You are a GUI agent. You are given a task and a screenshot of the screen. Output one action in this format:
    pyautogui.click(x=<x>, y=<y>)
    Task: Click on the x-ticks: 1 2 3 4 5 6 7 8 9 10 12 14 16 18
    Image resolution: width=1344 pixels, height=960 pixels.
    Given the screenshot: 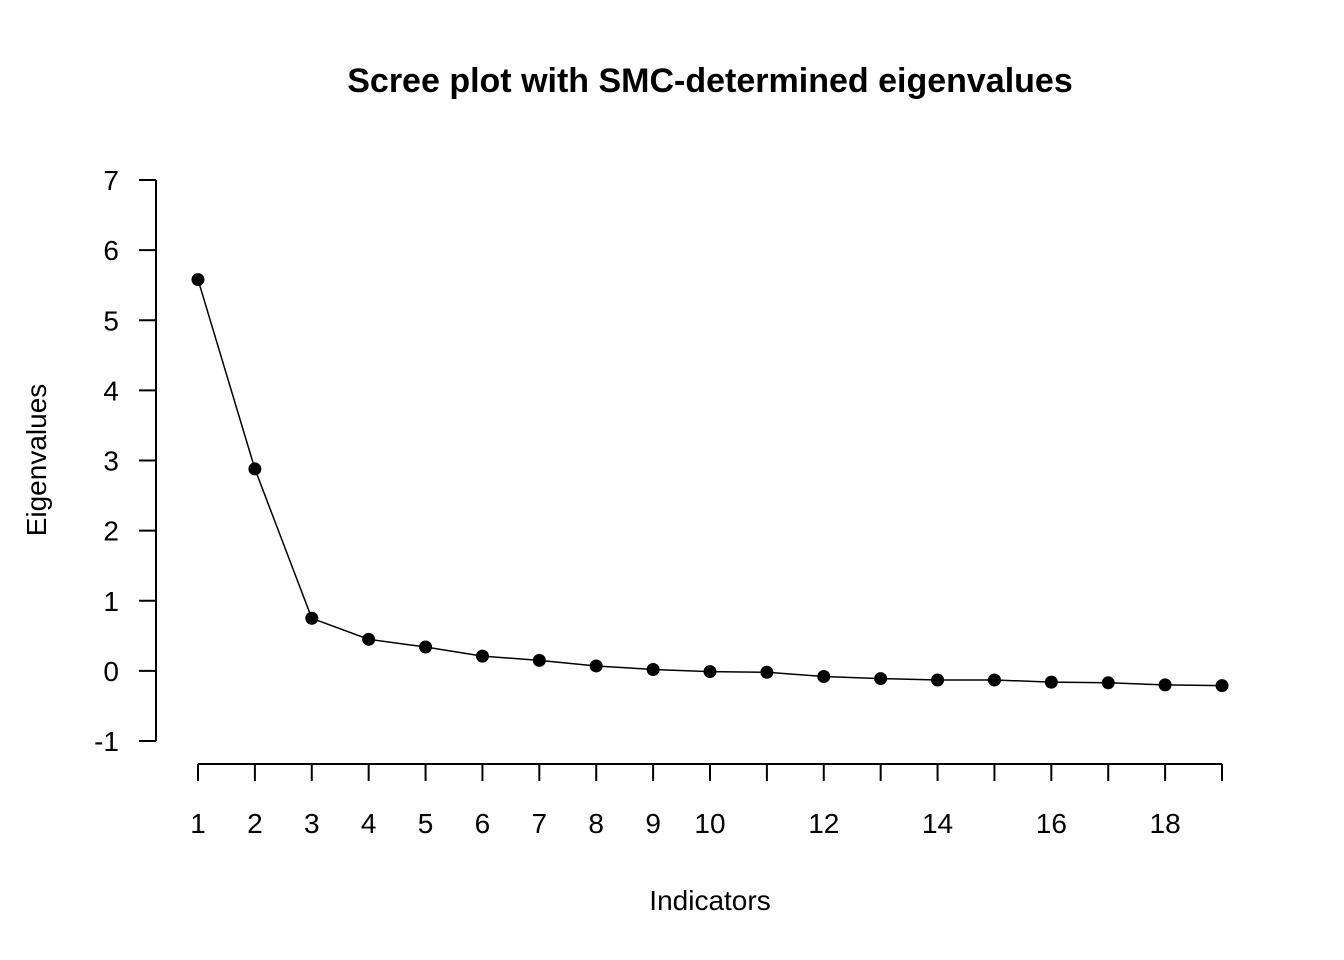 What is the action you would take?
    pyautogui.click(x=706, y=801)
    